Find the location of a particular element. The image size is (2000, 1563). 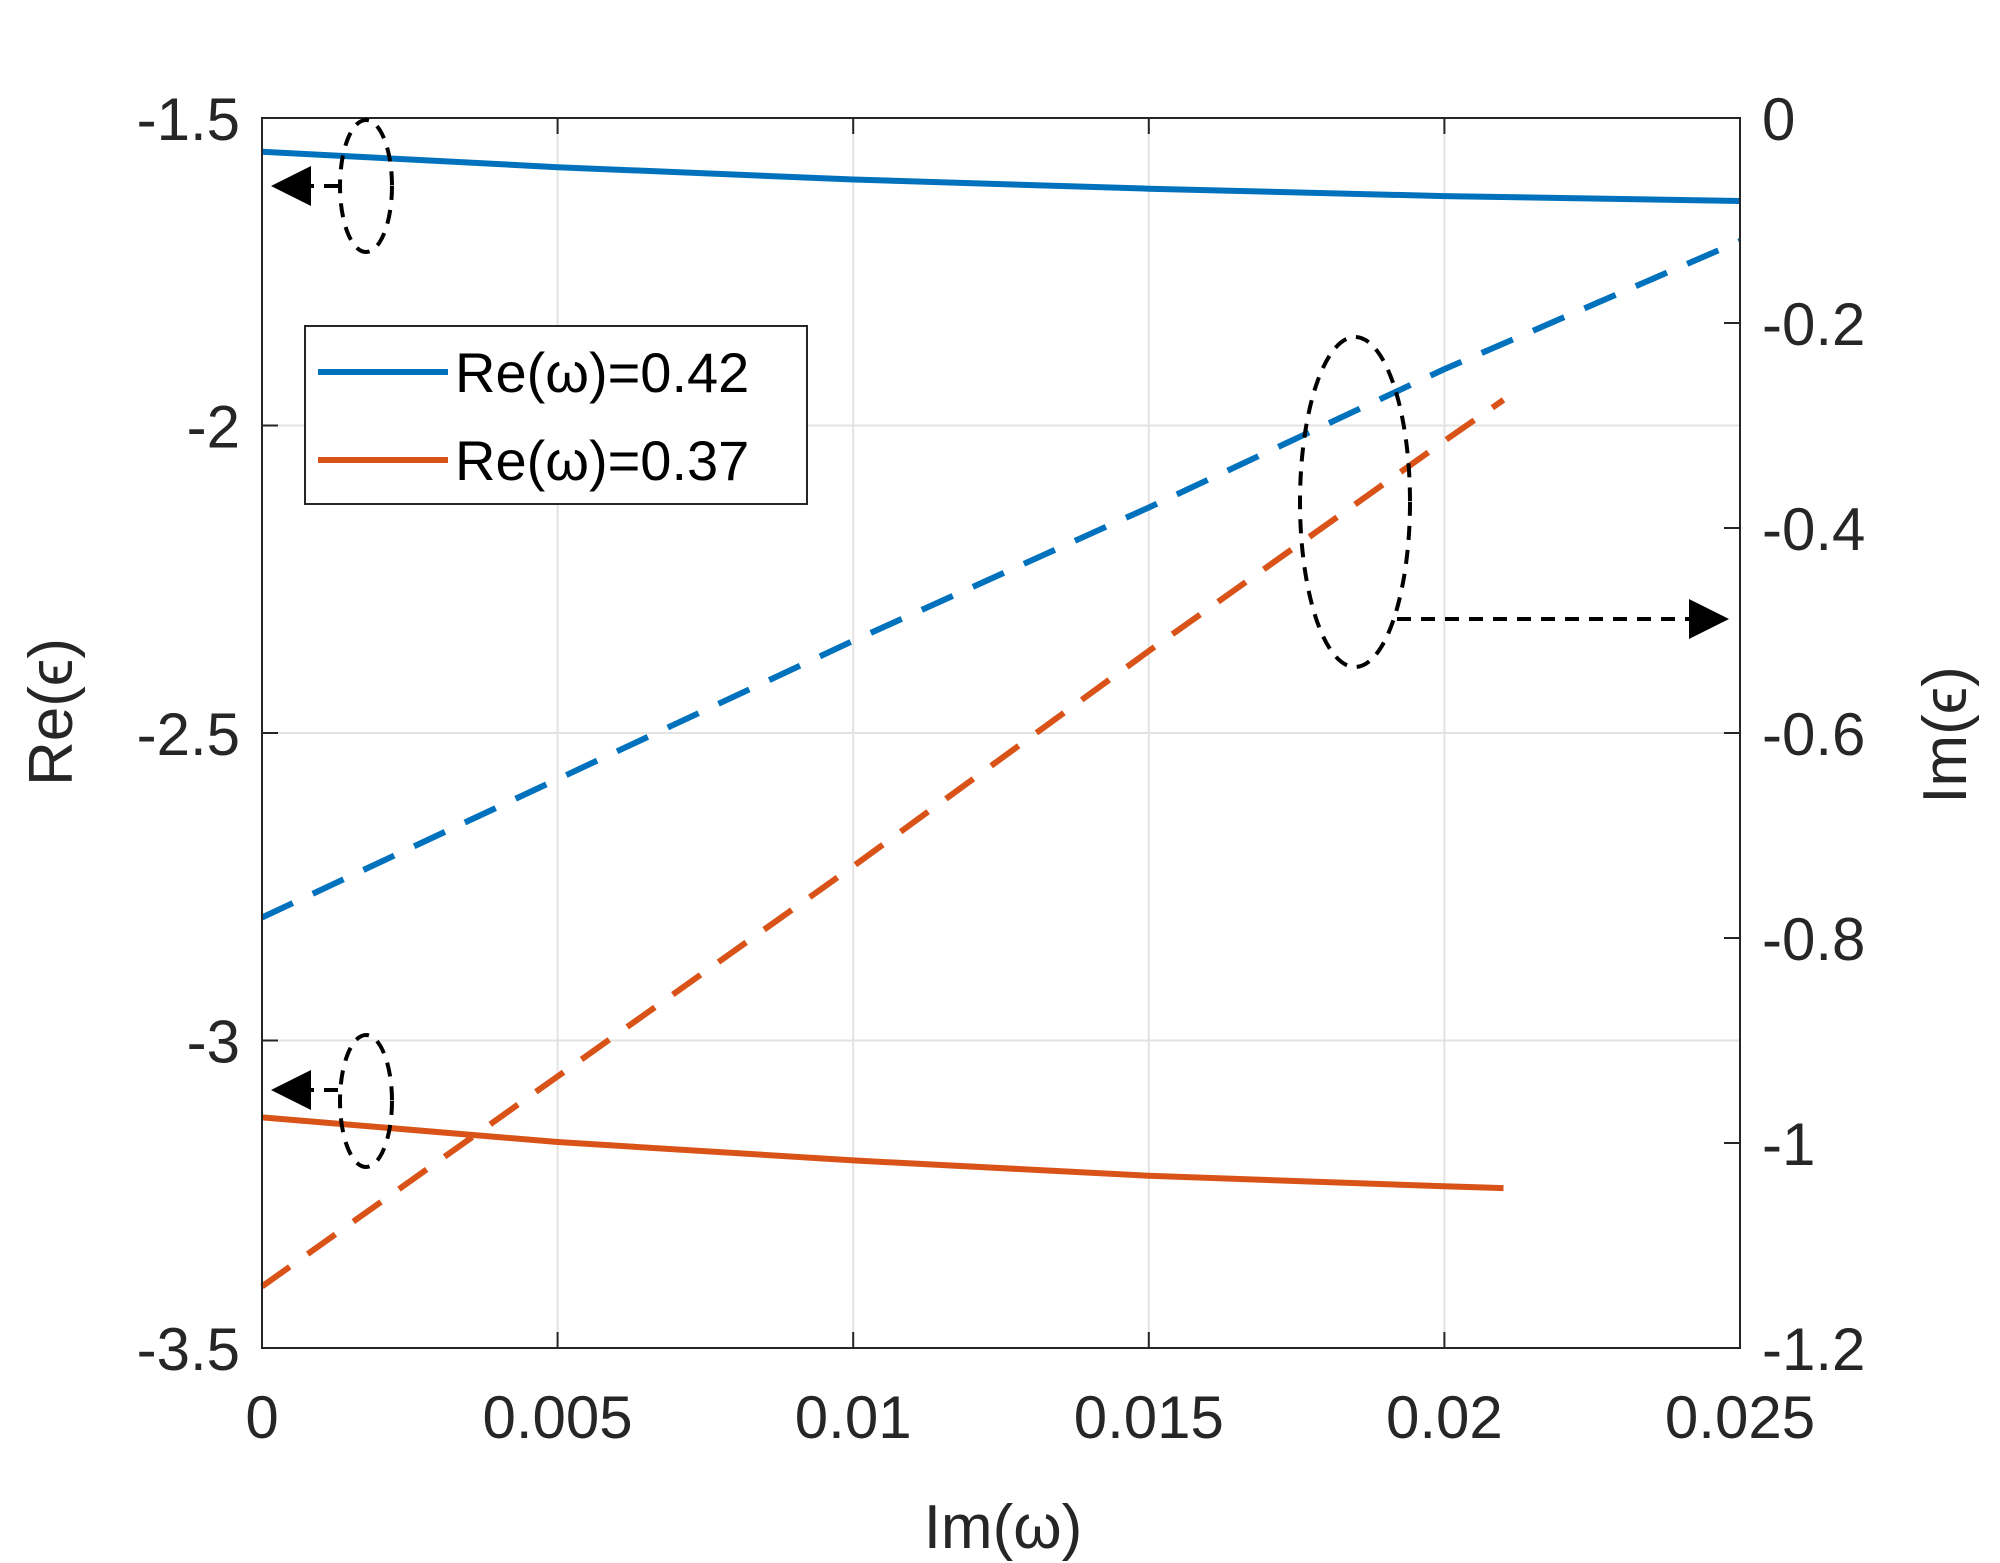

y-left-tick-label: -2 is located at coordinates (213, 427).